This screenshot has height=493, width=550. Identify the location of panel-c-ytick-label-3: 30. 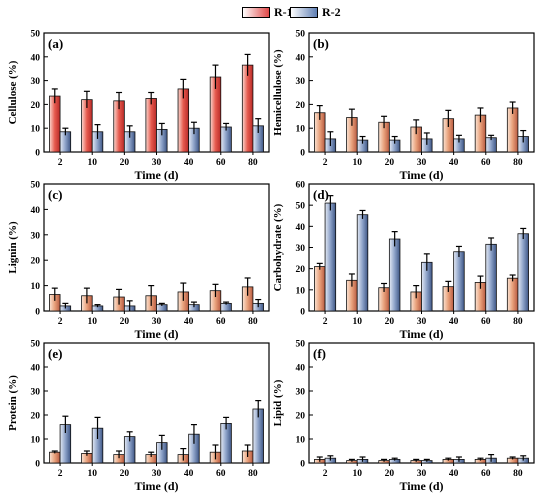
(36, 236).